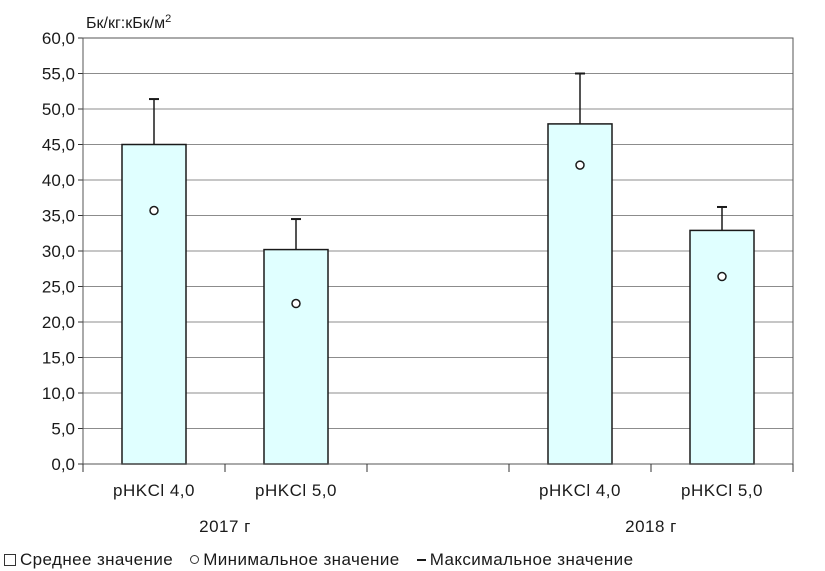 Image resolution: width=825 pixels, height=571 pixels. Describe the element at coordinates (531, 559) in the screenshot. I see `legend-max-label: Максимальное значение` at that location.